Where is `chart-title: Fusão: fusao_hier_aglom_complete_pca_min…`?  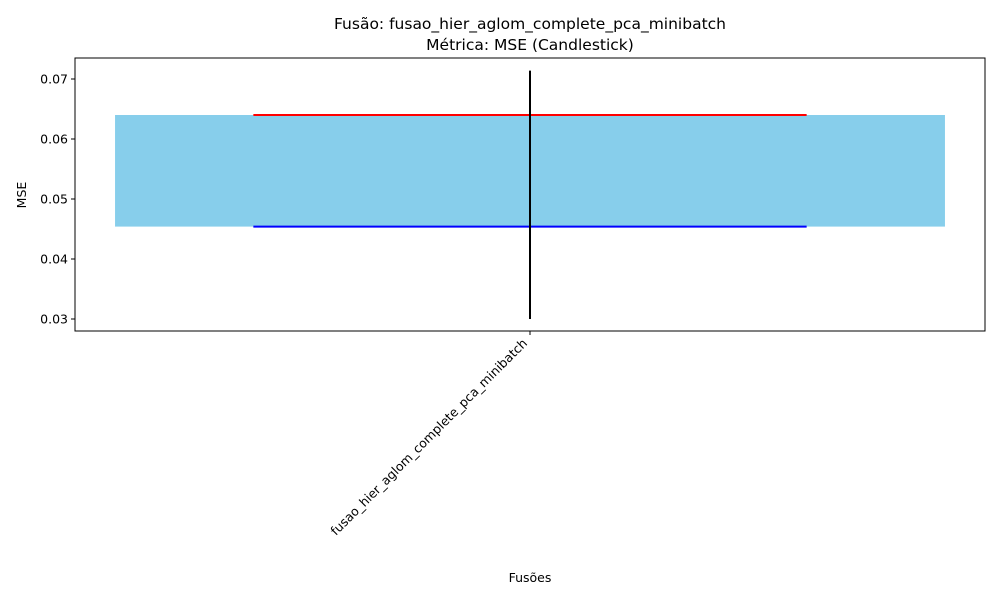 chart-title: Fusão: fusao_hier_aglom_complete_pca_min… is located at coordinates (530, 24).